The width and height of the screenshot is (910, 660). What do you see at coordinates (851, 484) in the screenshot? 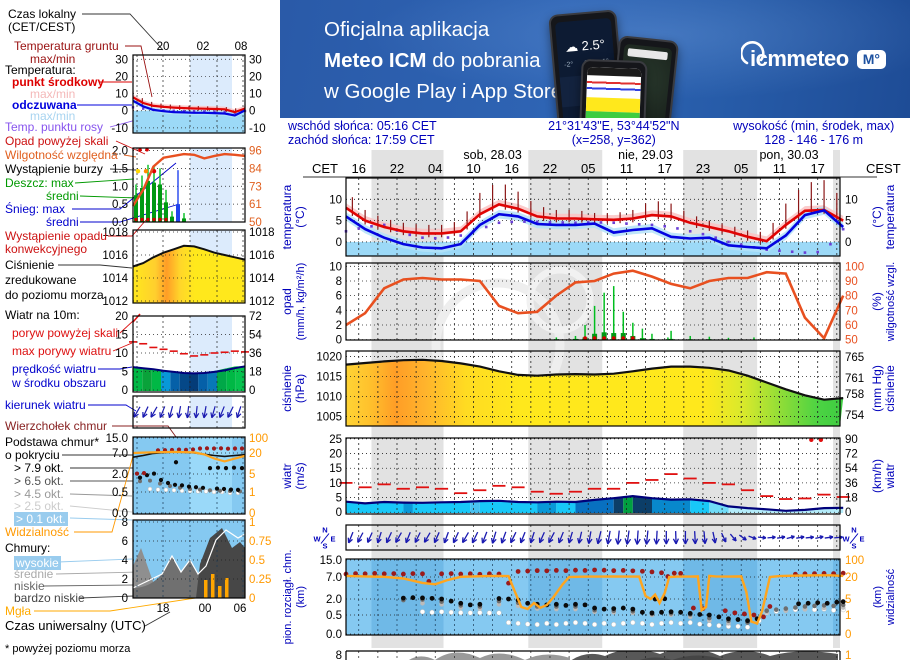
I see `svg-text: 36` at bounding box center [851, 484].